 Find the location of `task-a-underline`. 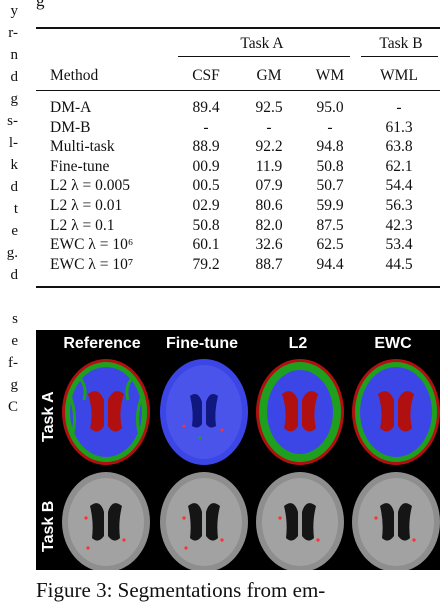

task-a-underline is located at coordinates (264, 56).